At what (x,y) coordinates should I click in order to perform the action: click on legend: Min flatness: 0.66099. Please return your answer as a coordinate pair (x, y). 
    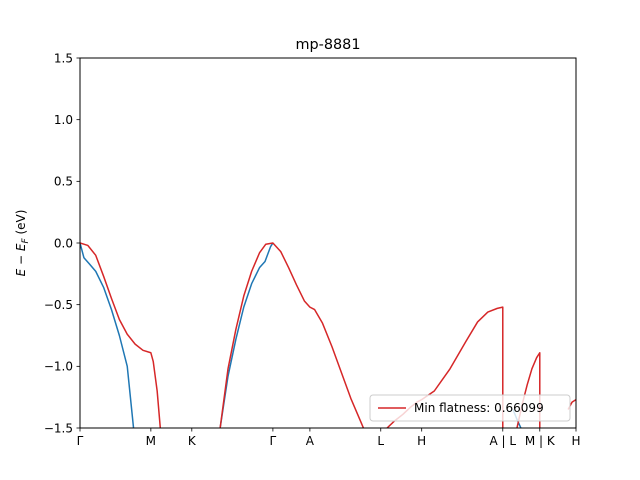
    Looking at the image, I should click on (470, 408).